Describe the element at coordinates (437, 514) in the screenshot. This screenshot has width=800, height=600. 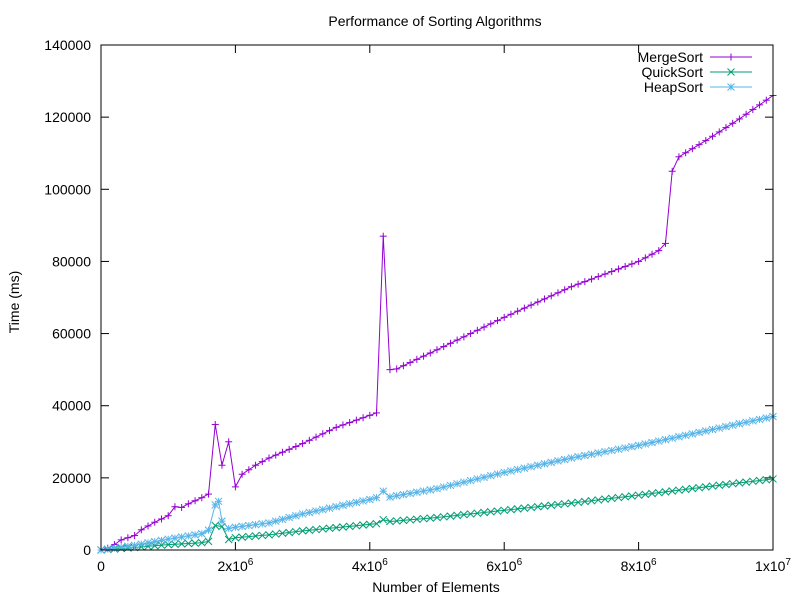
I see `series-quicksort` at that location.